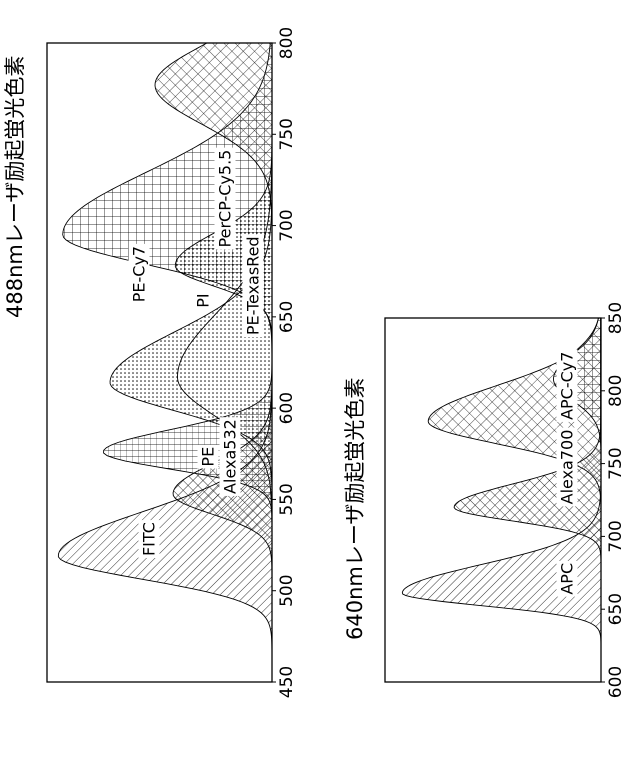 Image resolution: width=640 pixels, height=758 pixels. What do you see at coordinates (15, 187) in the screenshot?
I see `chart-488-title: 488nmレーザ励起蛍光色素` at bounding box center [15, 187].